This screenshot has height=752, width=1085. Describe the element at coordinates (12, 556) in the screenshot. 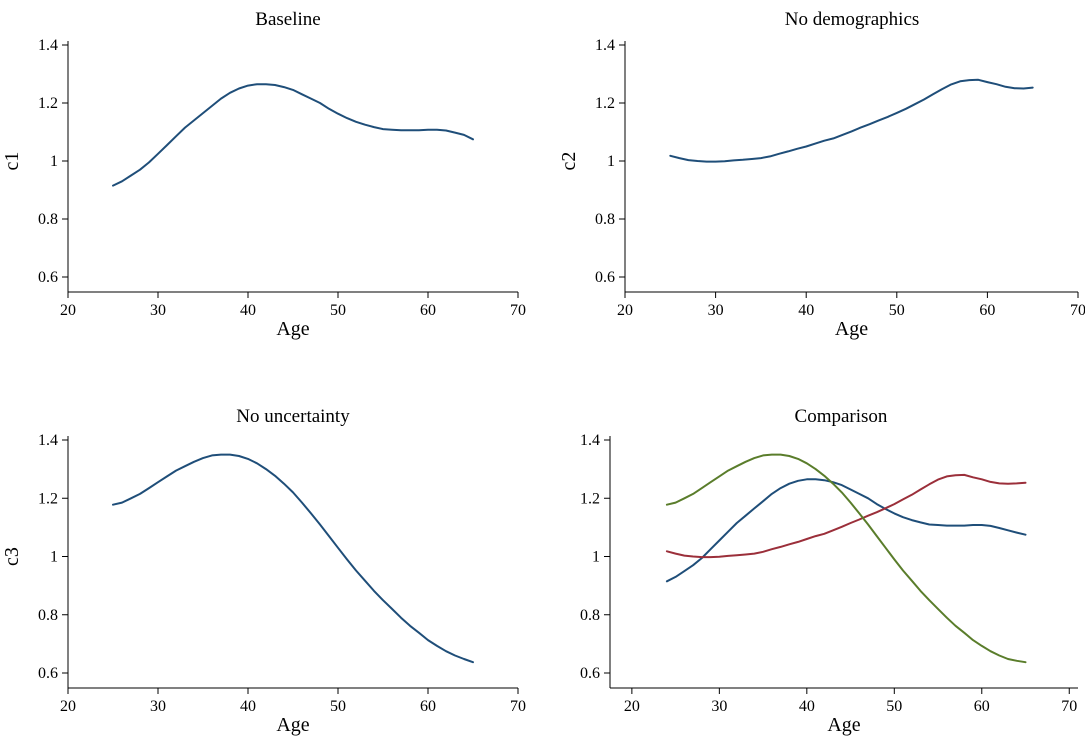

I see `y-axis-label: c3` at that location.